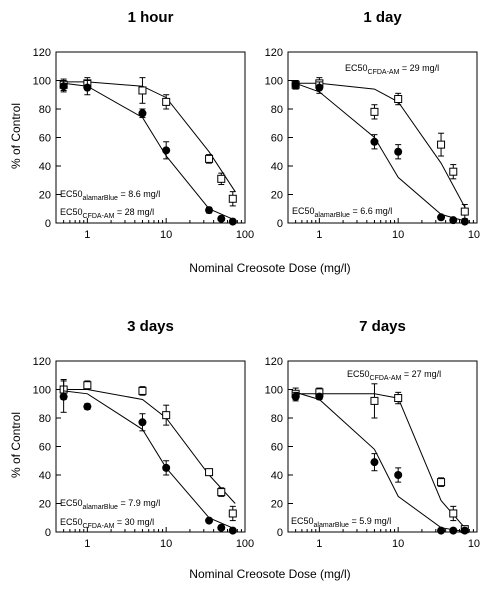 Image resolution: width=480 pixels, height=591 pixels. Describe the element at coordinates (107, 523) in the screenshot. I see `ec50-annotation: EC50CFDA-AM = 30 mg/l` at that location.